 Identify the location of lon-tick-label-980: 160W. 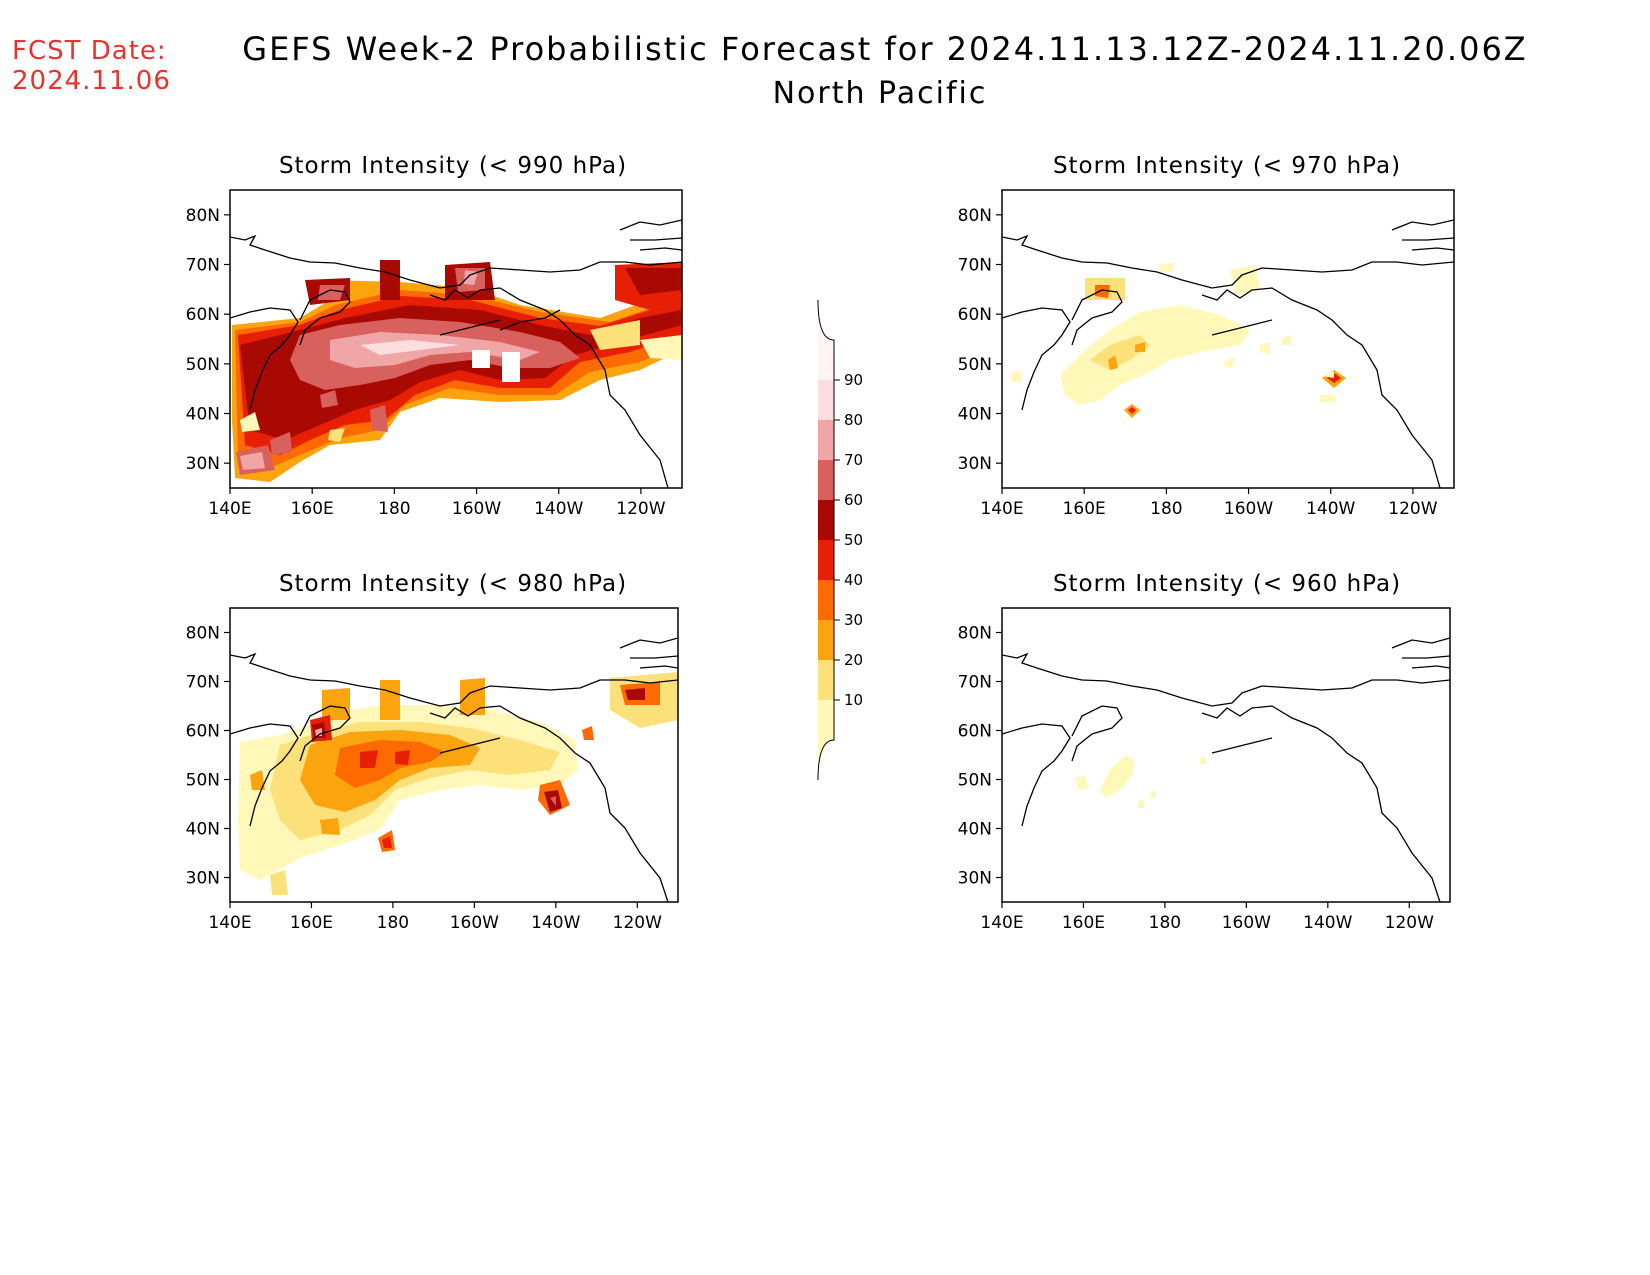
(474, 923).